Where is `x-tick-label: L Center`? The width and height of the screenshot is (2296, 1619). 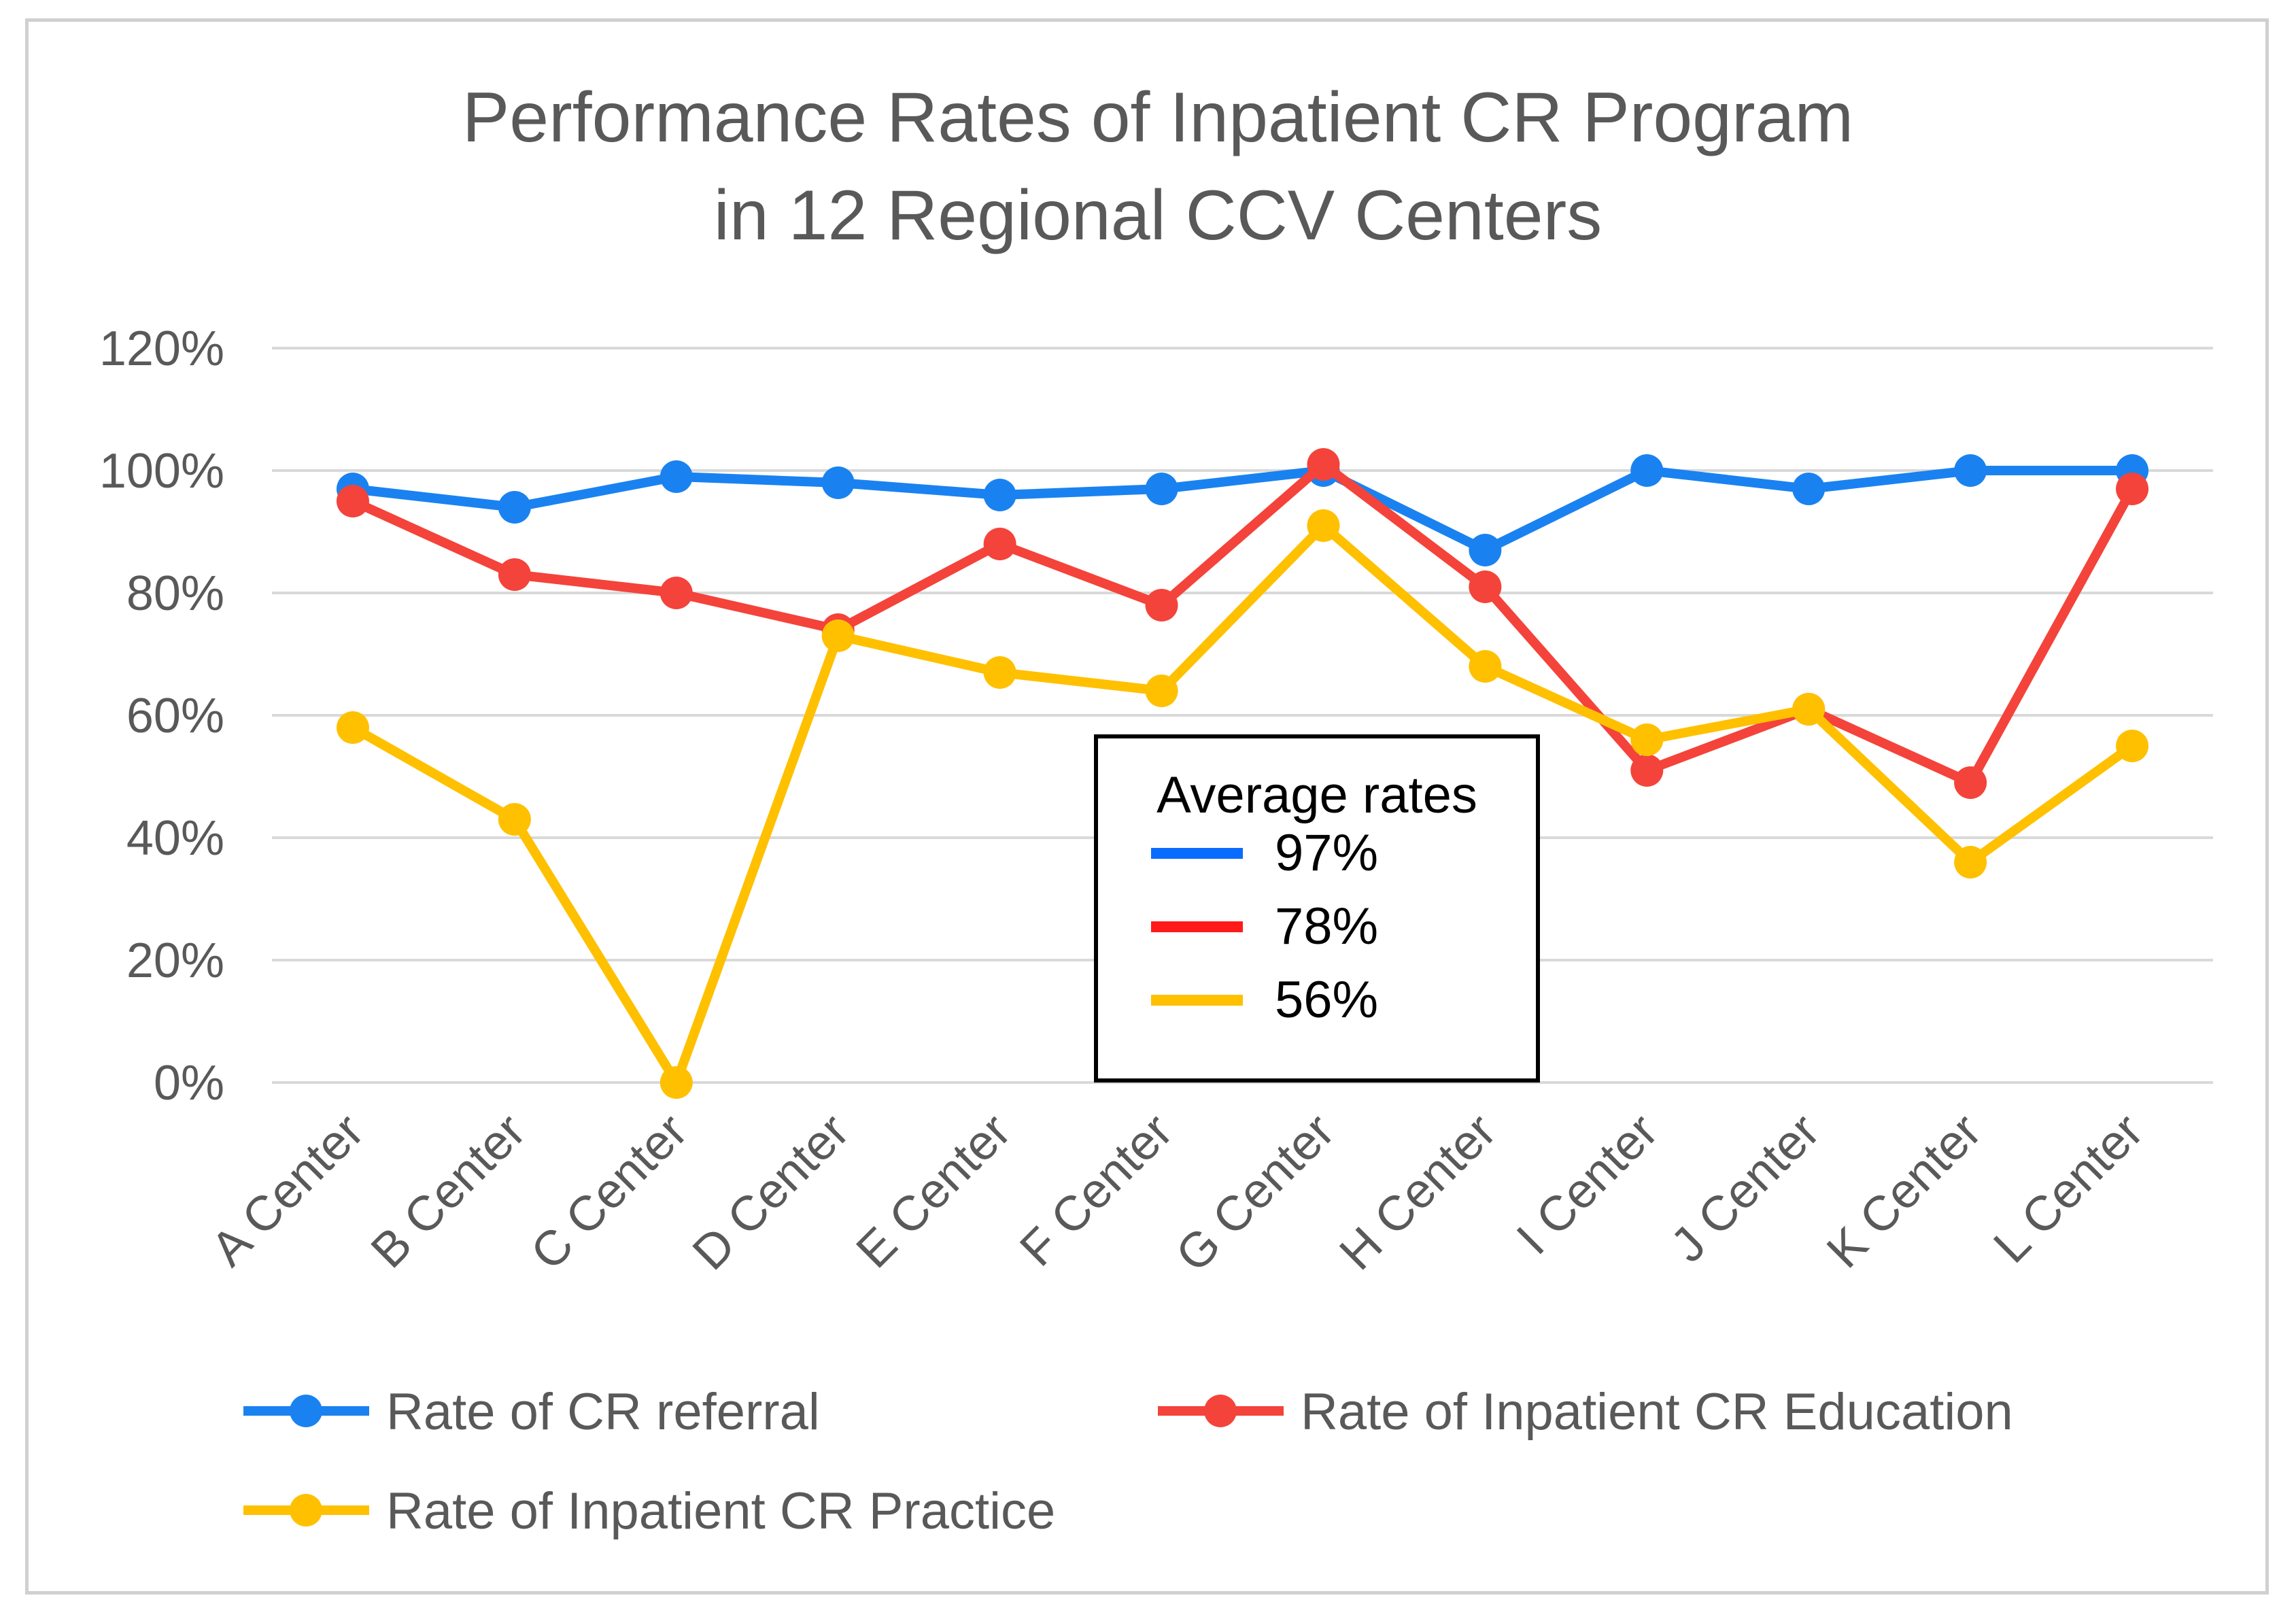 x-tick-label: L Center is located at coordinates (2068, 1189).